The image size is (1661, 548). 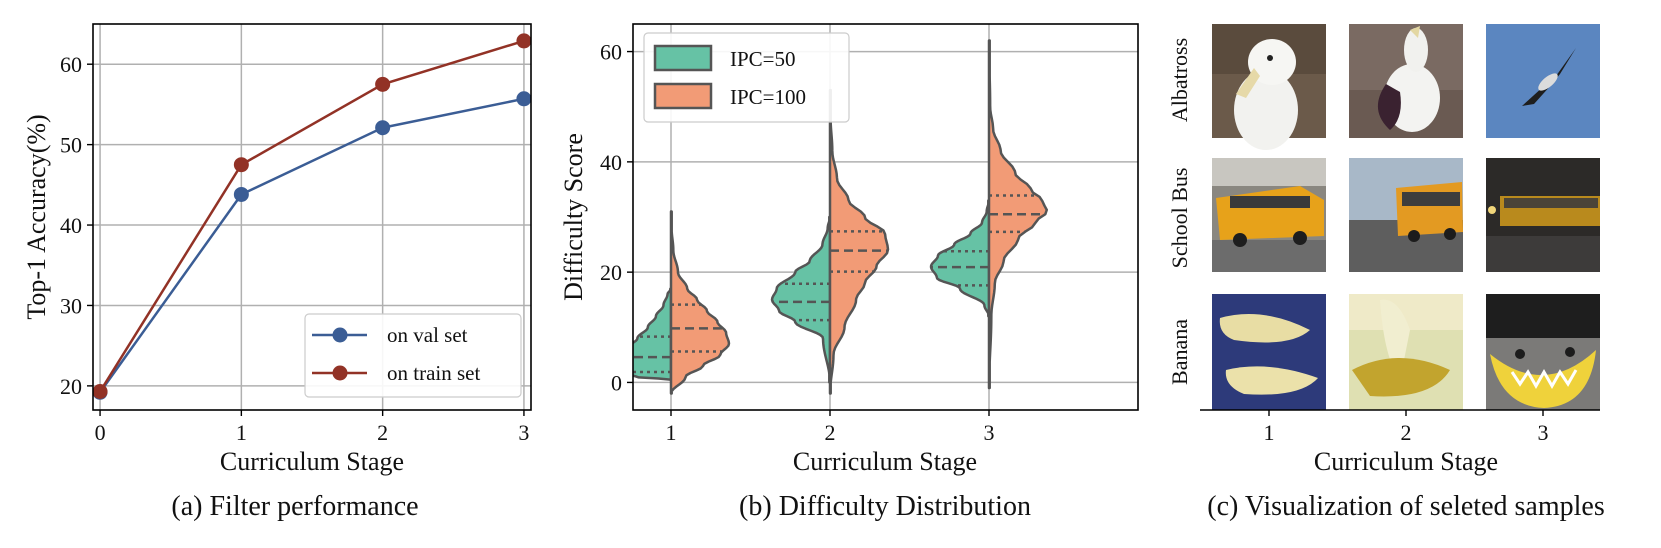 I want to click on legend-marker-val, so click(x=340, y=335).